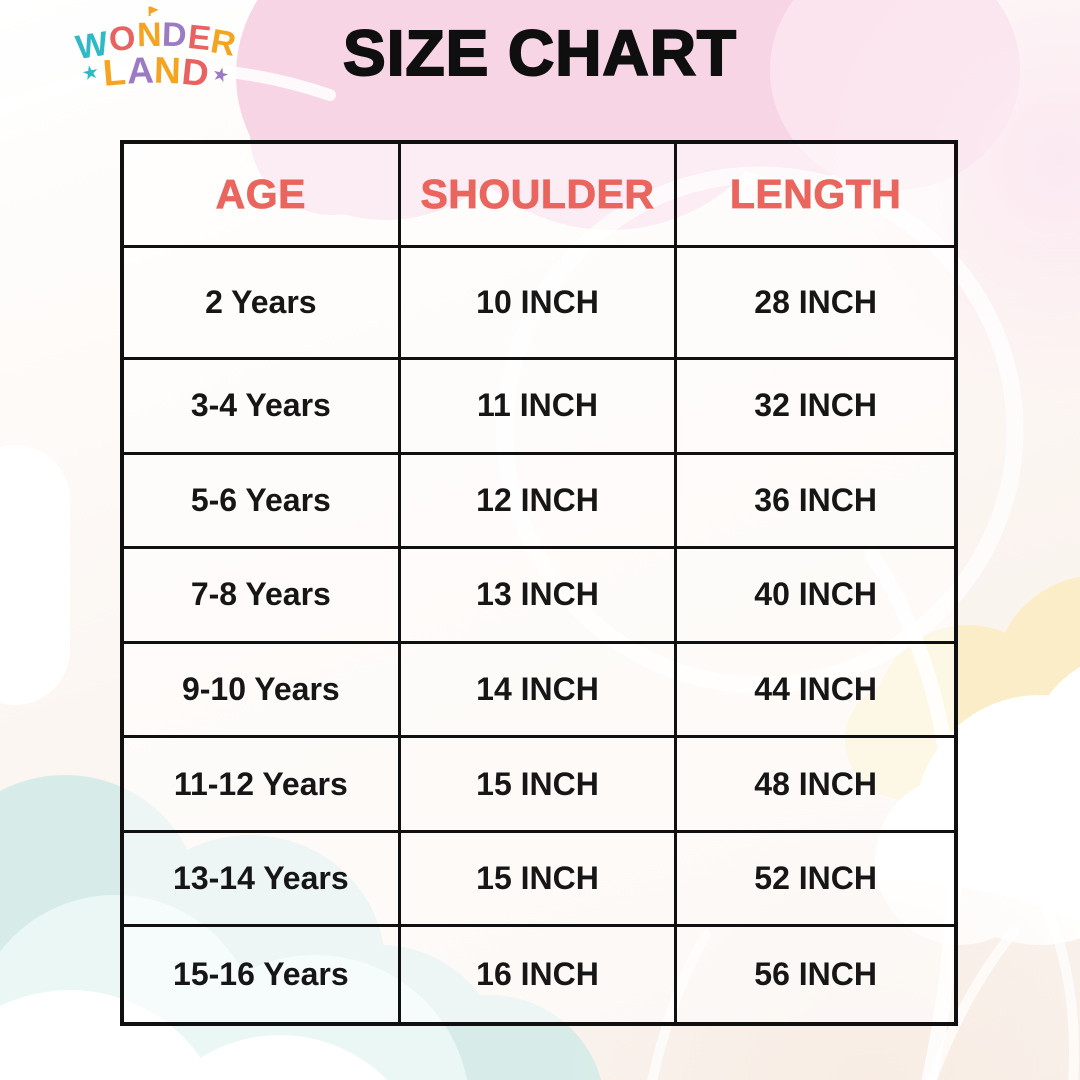 This screenshot has width=1080, height=1080. What do you see at coordinates (815, 785) in the screenshot?
I see `table-cell: 48 INCH` at bounding box center [815, 785].